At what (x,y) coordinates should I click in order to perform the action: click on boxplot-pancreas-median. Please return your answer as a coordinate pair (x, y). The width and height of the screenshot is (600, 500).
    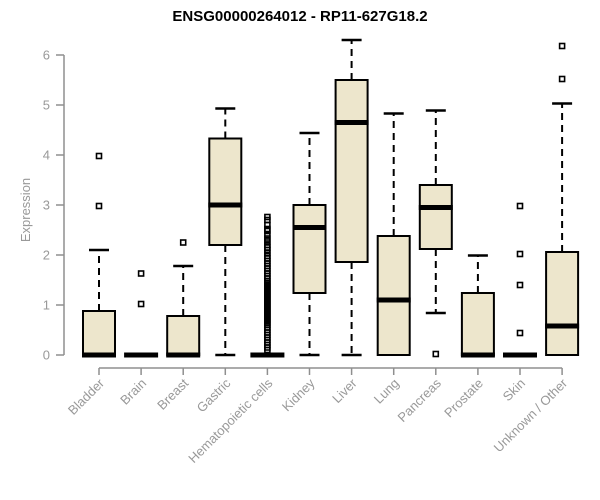
    Looking at the image, I should click on (435, 207).